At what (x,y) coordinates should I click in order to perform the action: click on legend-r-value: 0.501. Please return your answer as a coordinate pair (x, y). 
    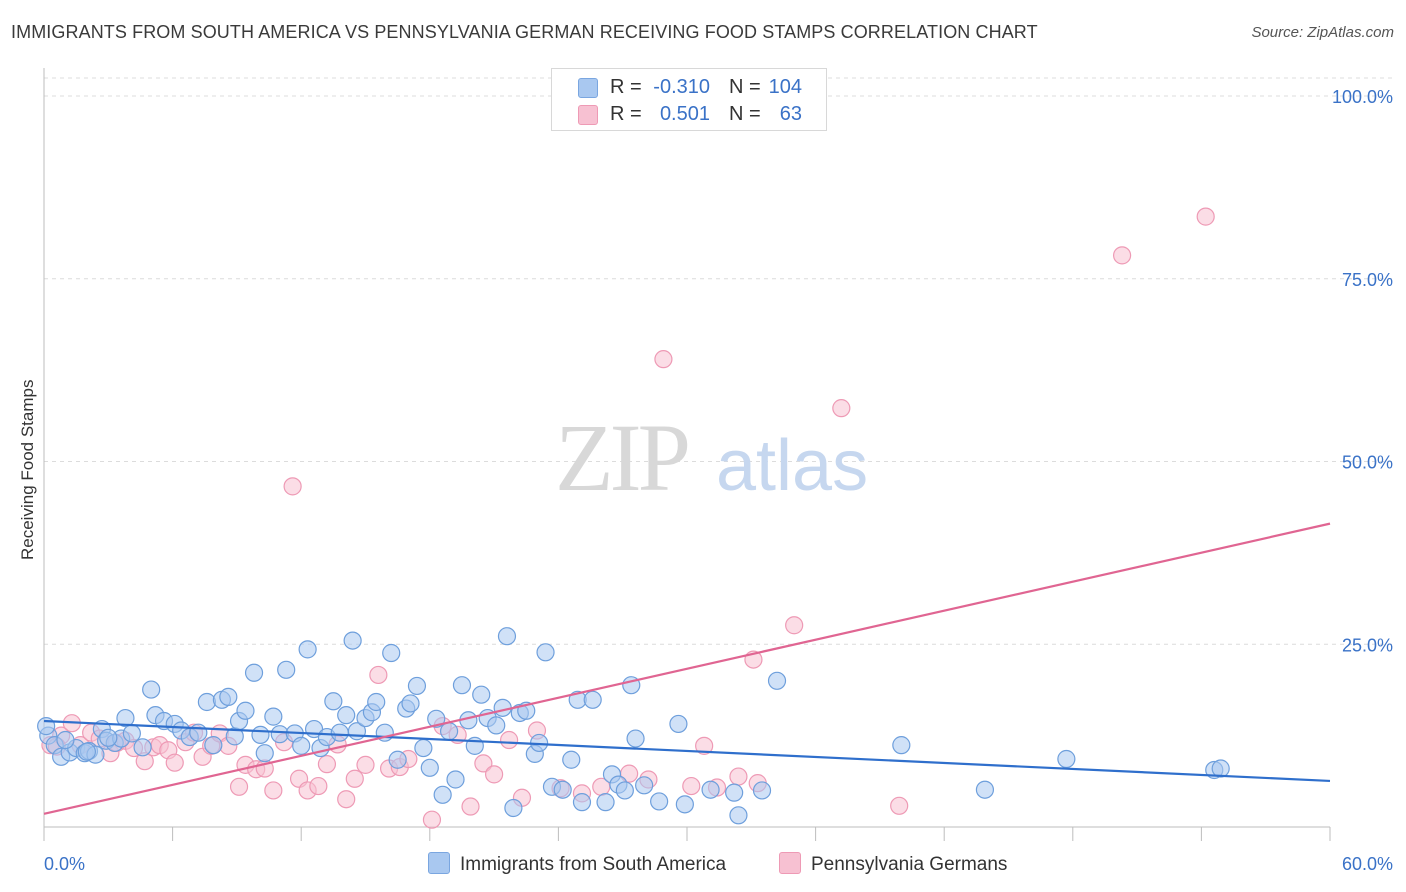
    Looking at the image, I should click on (684, 114).